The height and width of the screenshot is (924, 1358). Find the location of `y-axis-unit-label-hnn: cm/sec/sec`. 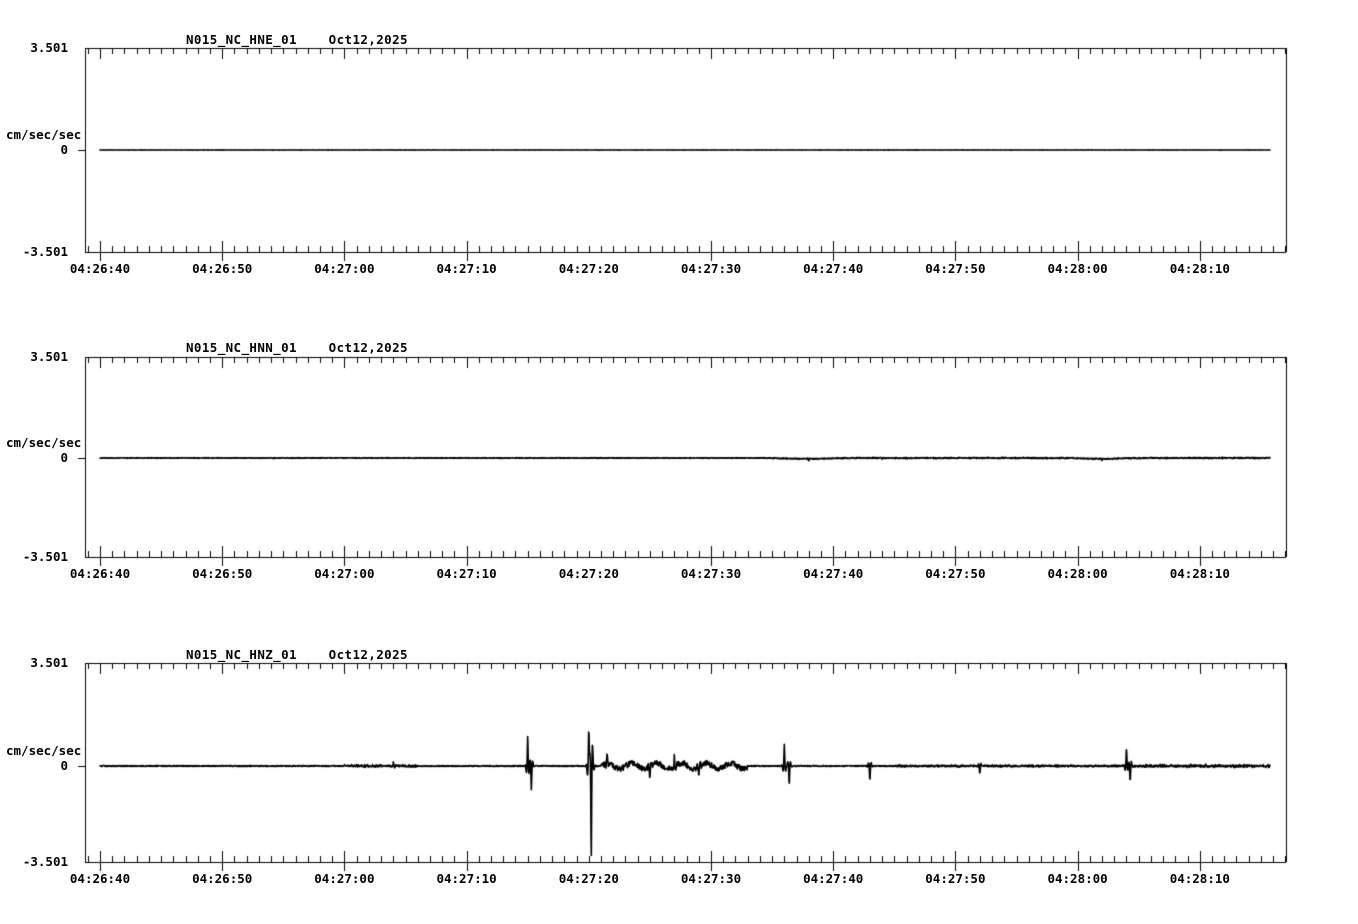

y-axis-unit-label-hnn: cm/sec/sec is located at coordinates (44, 442).